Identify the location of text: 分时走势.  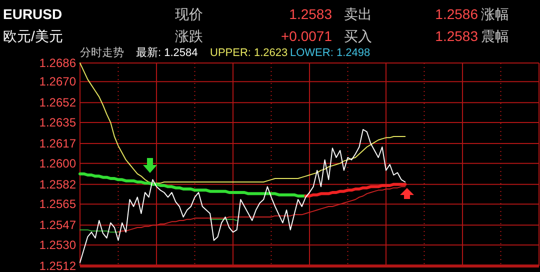
(102, 52).